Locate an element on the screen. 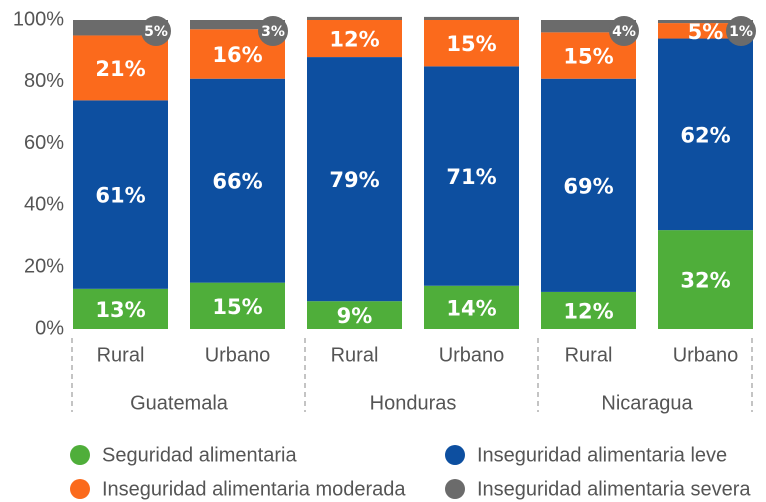 Image resolution: width=766 pixels, height=502 pixels. legend-label: Inseguridad alimentaria moderada is located at coordinates (254, 489).